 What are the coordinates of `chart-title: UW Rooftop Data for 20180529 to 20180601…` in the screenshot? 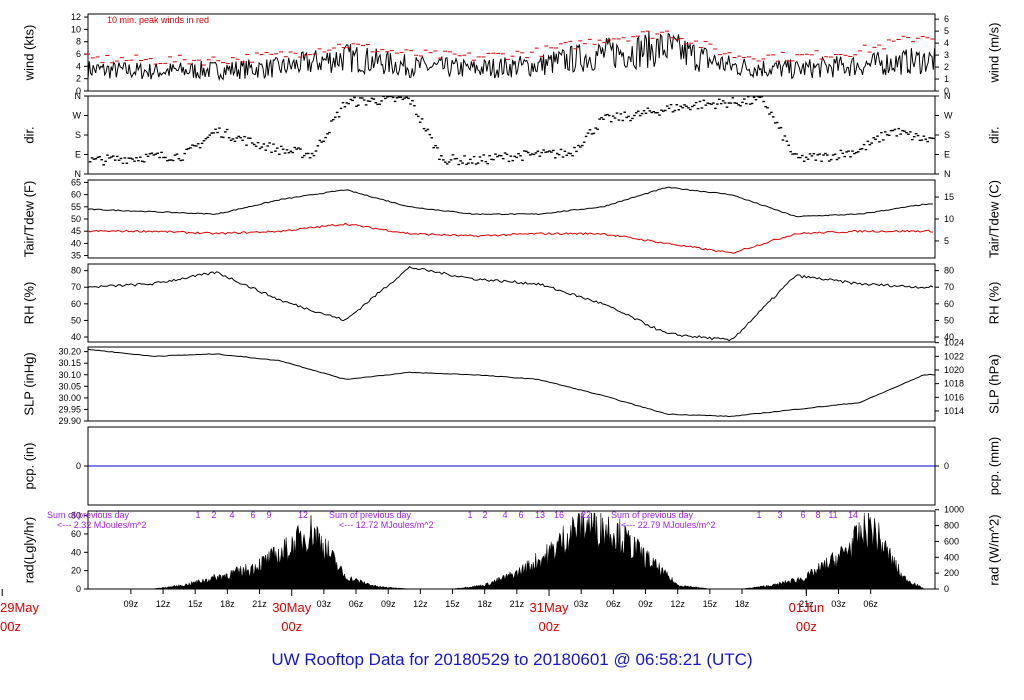 It's located at (511, 659).